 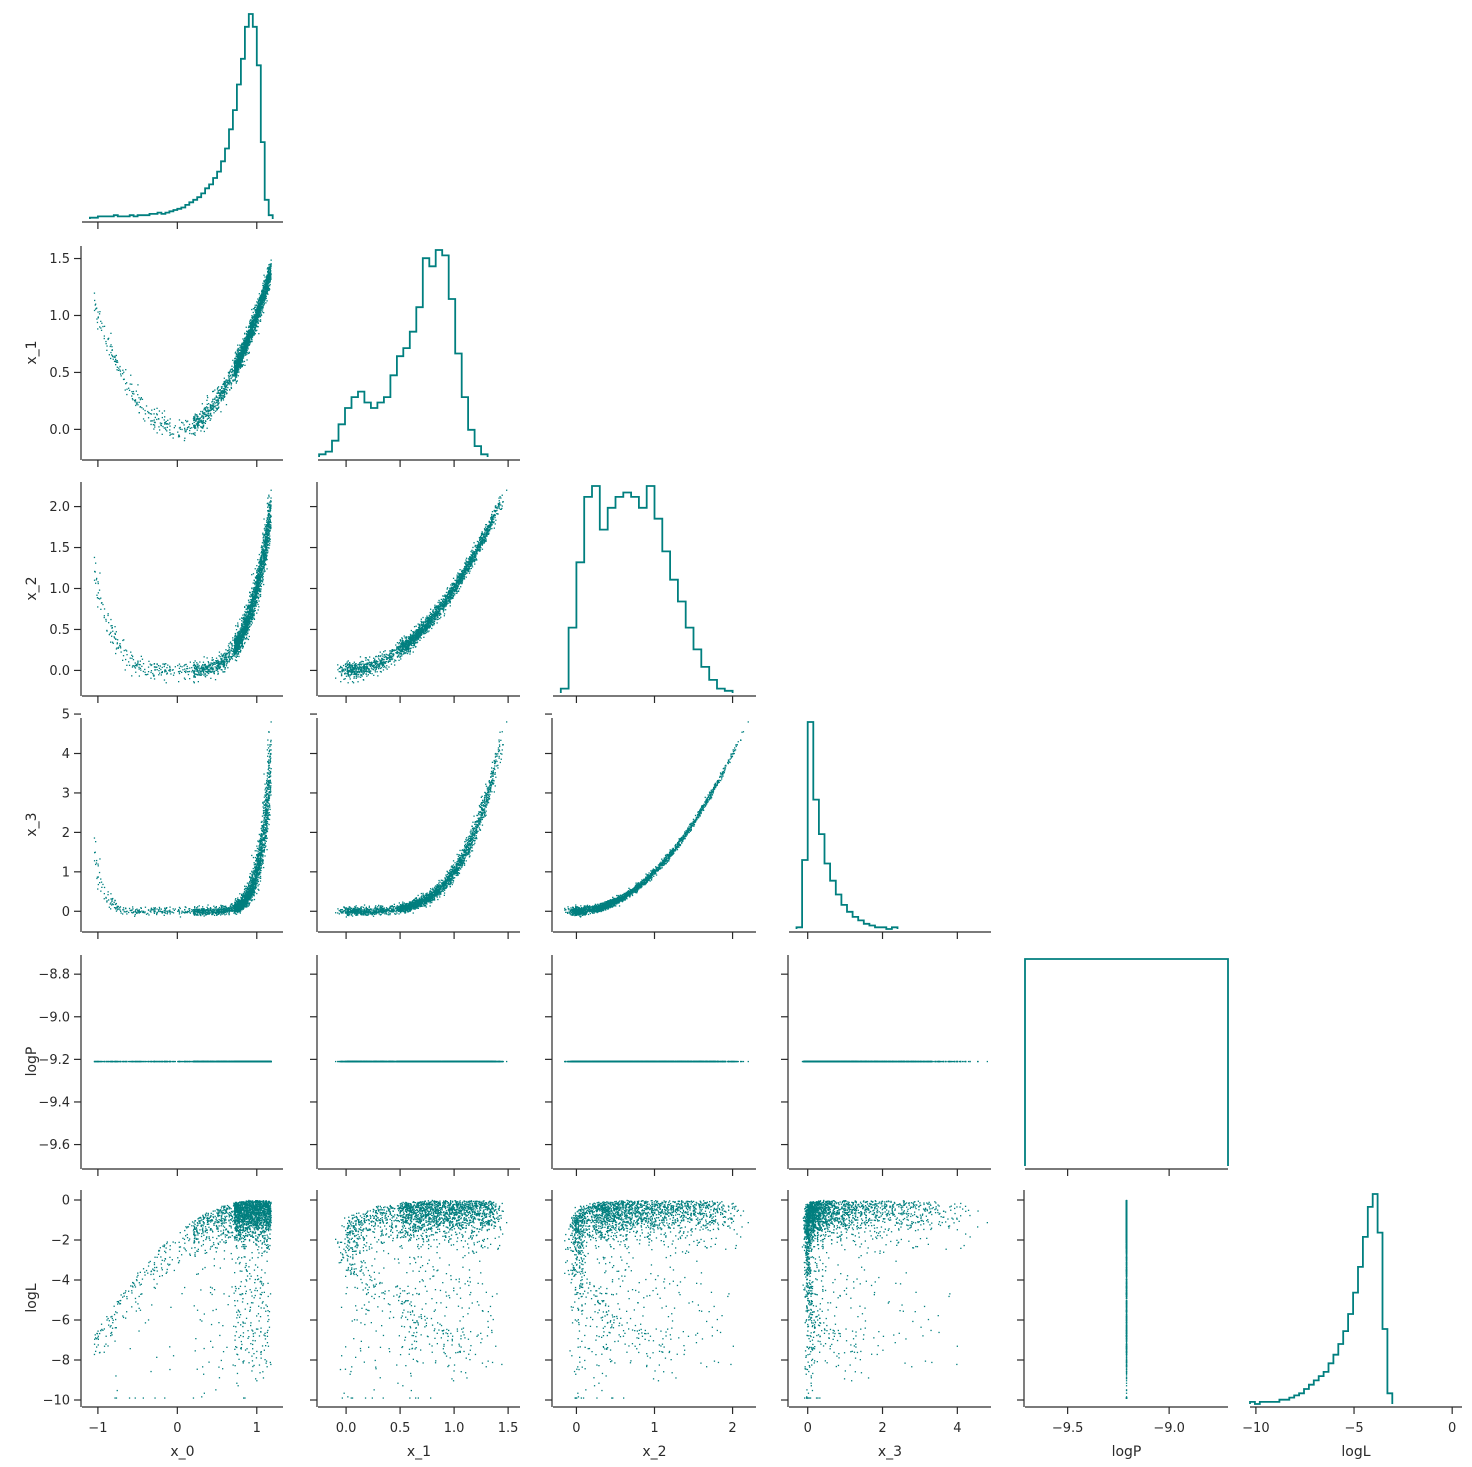 What do you see at coordinates (59, 316) in the screenshot?
I see `y-tick-label: 1.0` at bounding box center [59, 316].